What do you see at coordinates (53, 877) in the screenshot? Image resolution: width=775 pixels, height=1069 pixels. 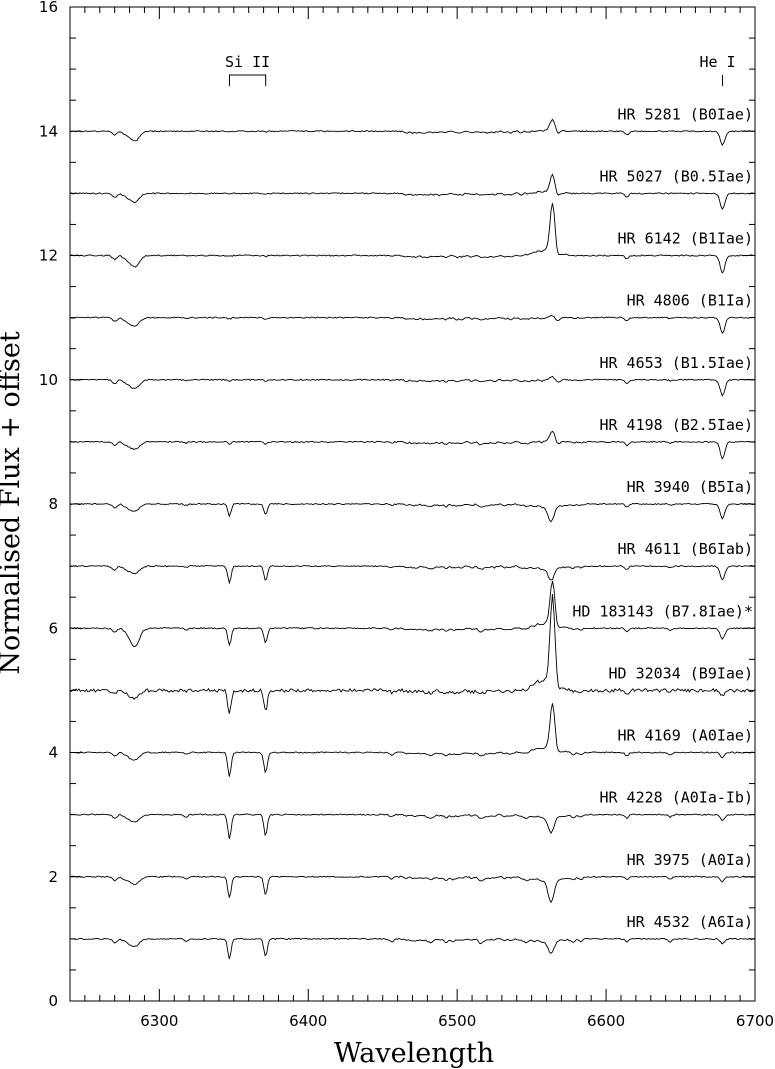 I see `y-tick-label: 2` at bounding box center [53, 877].